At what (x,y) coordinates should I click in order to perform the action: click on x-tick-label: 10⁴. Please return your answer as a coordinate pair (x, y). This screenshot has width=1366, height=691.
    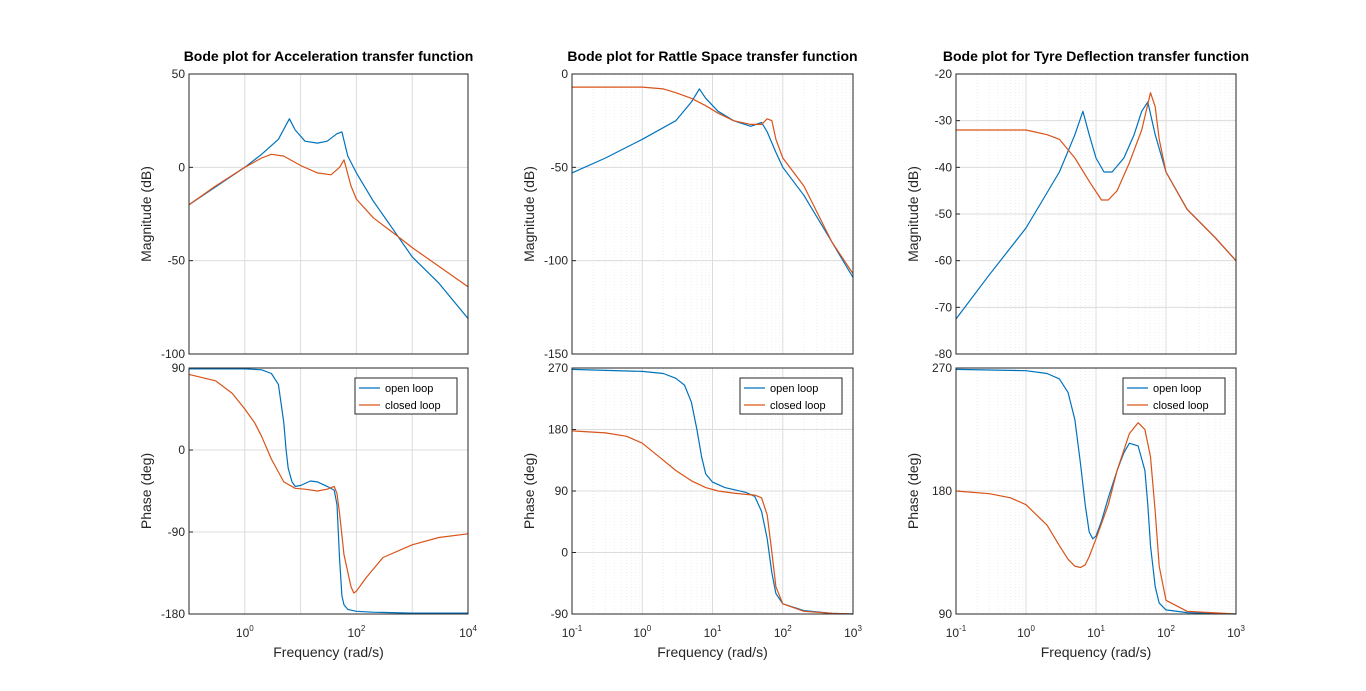
    Looking at the image, I should click on (468, 632).